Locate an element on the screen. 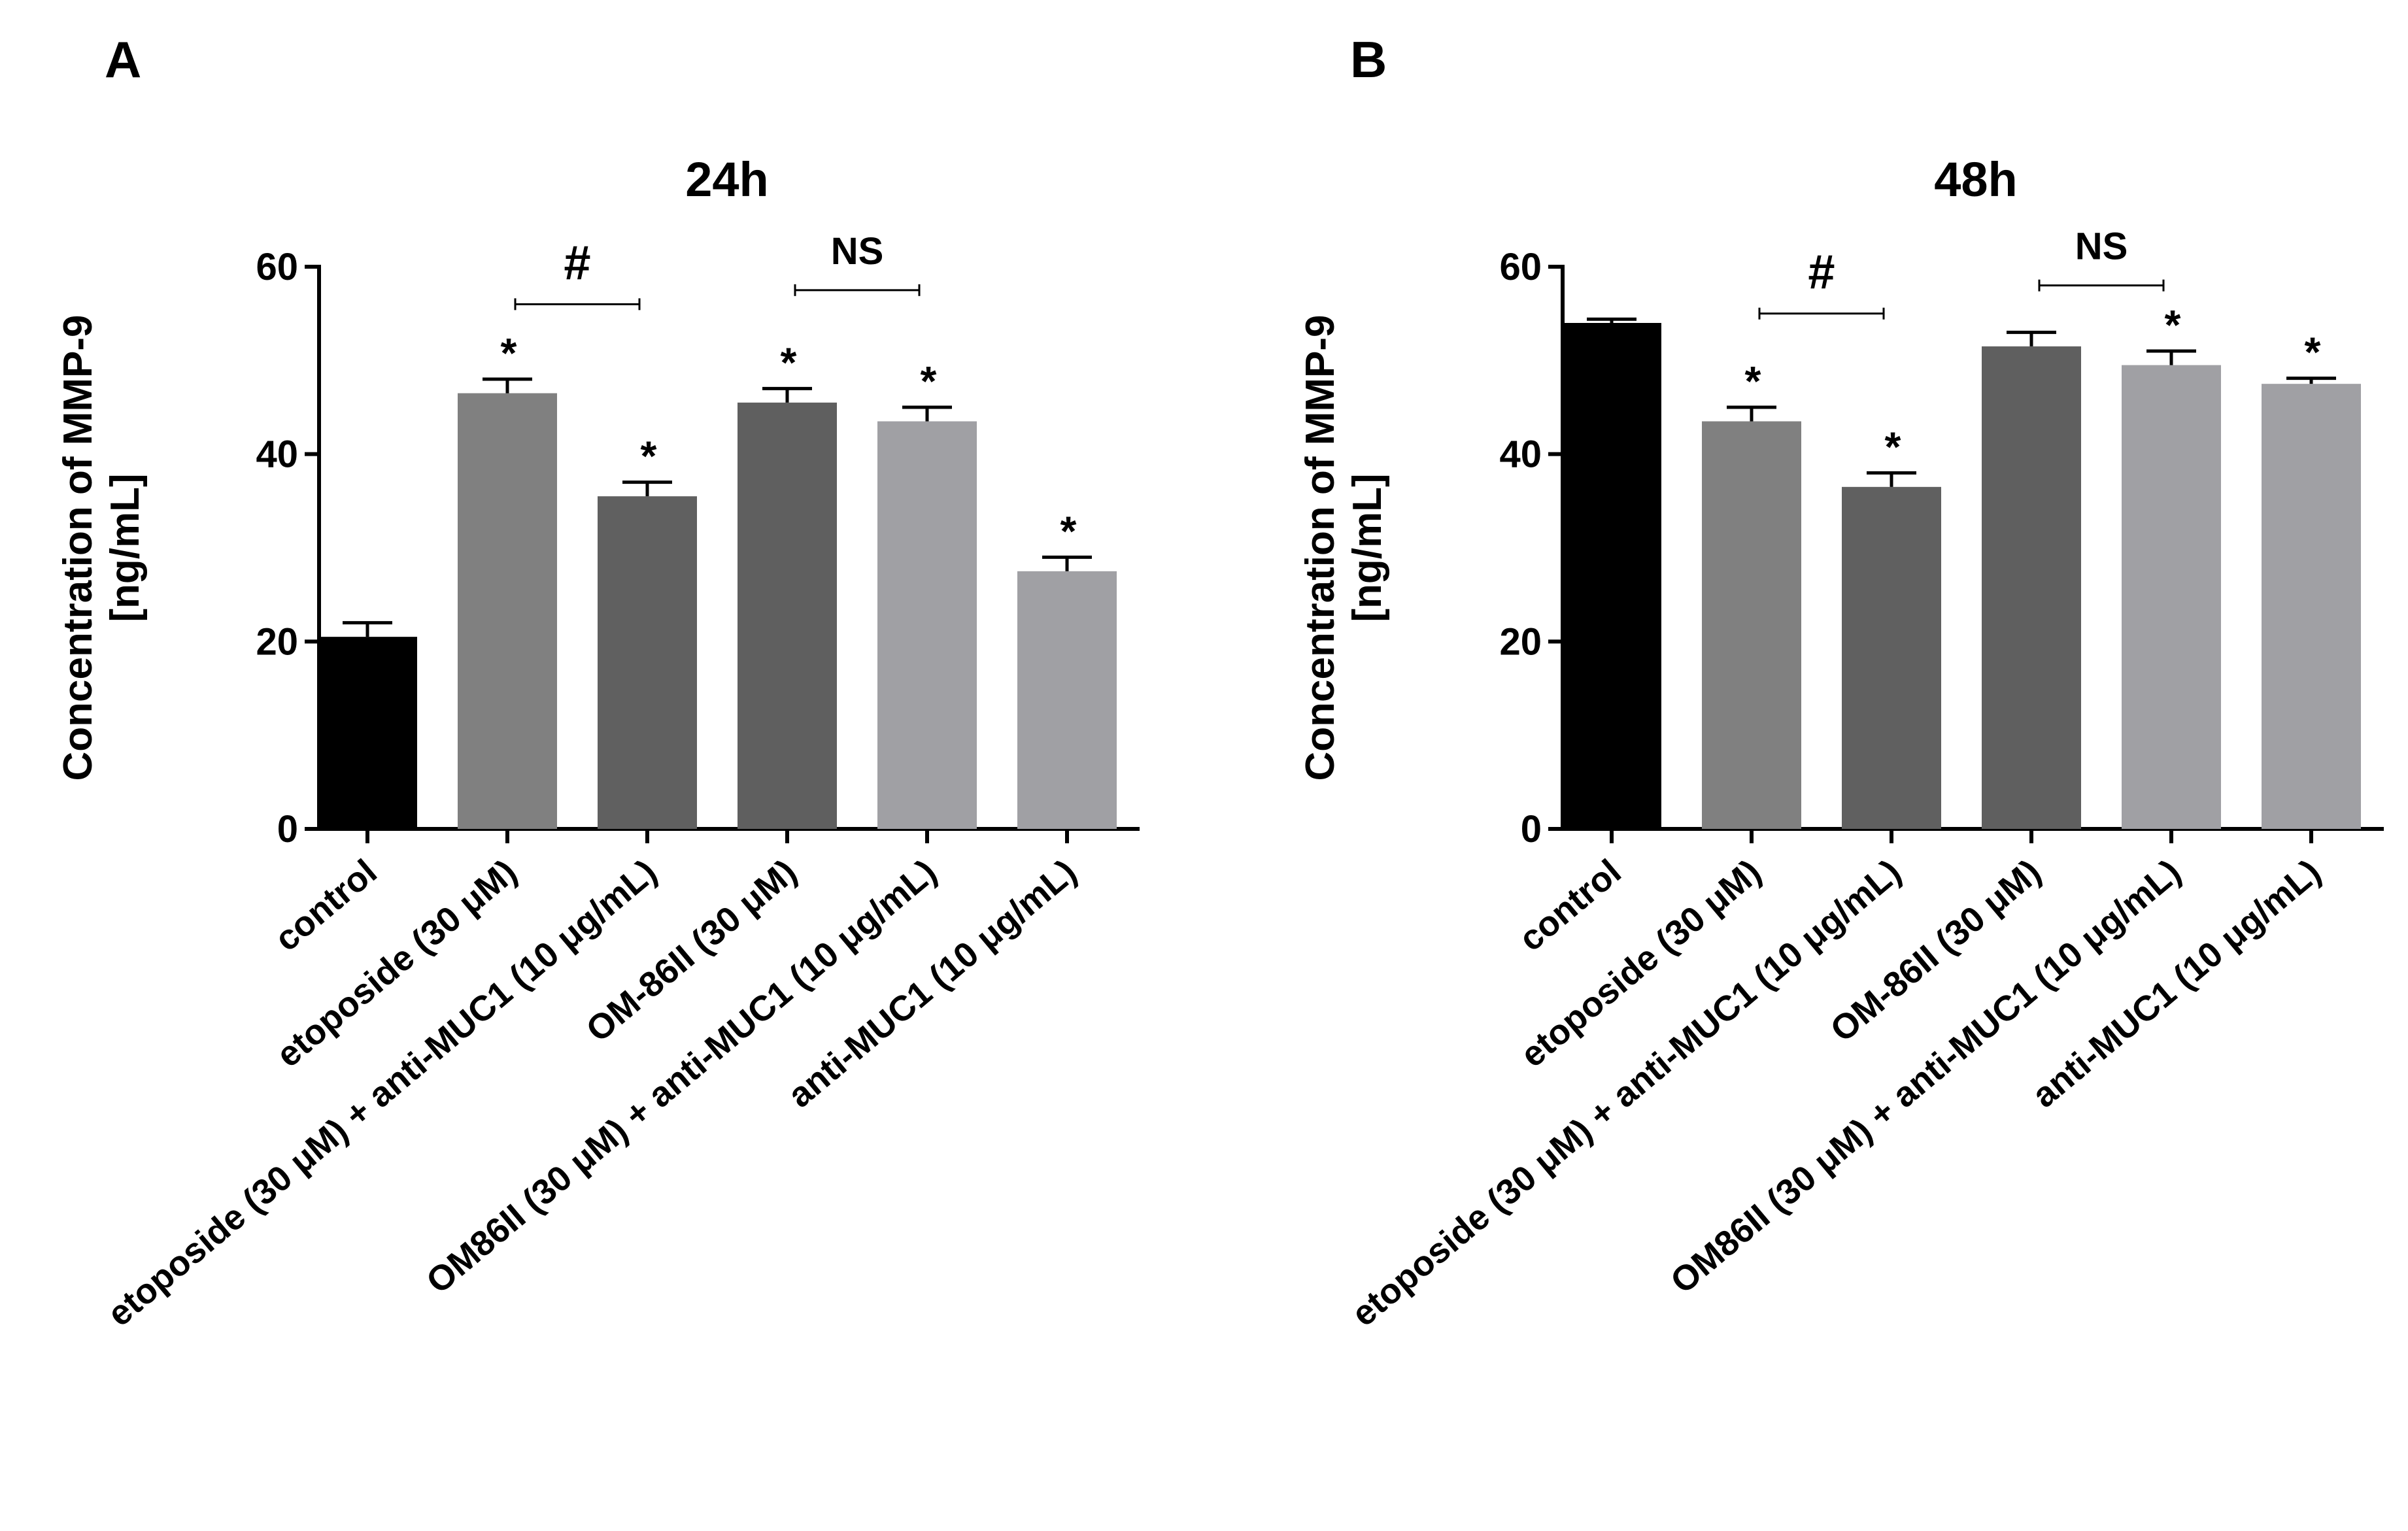  chart-title: 48h is located at coordinates (1976, 180).